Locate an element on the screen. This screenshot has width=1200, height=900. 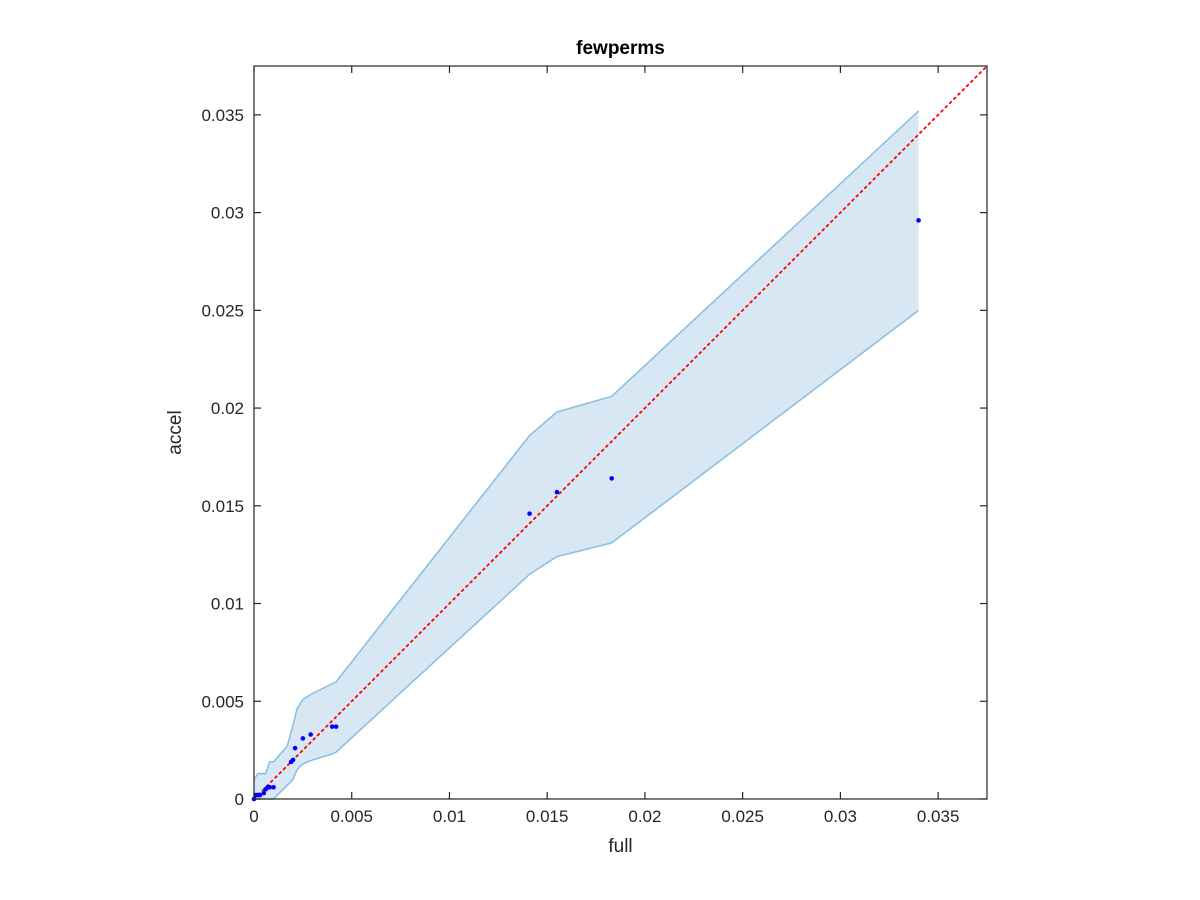
y-axis-label: accel is located at coordinates (175, 432).